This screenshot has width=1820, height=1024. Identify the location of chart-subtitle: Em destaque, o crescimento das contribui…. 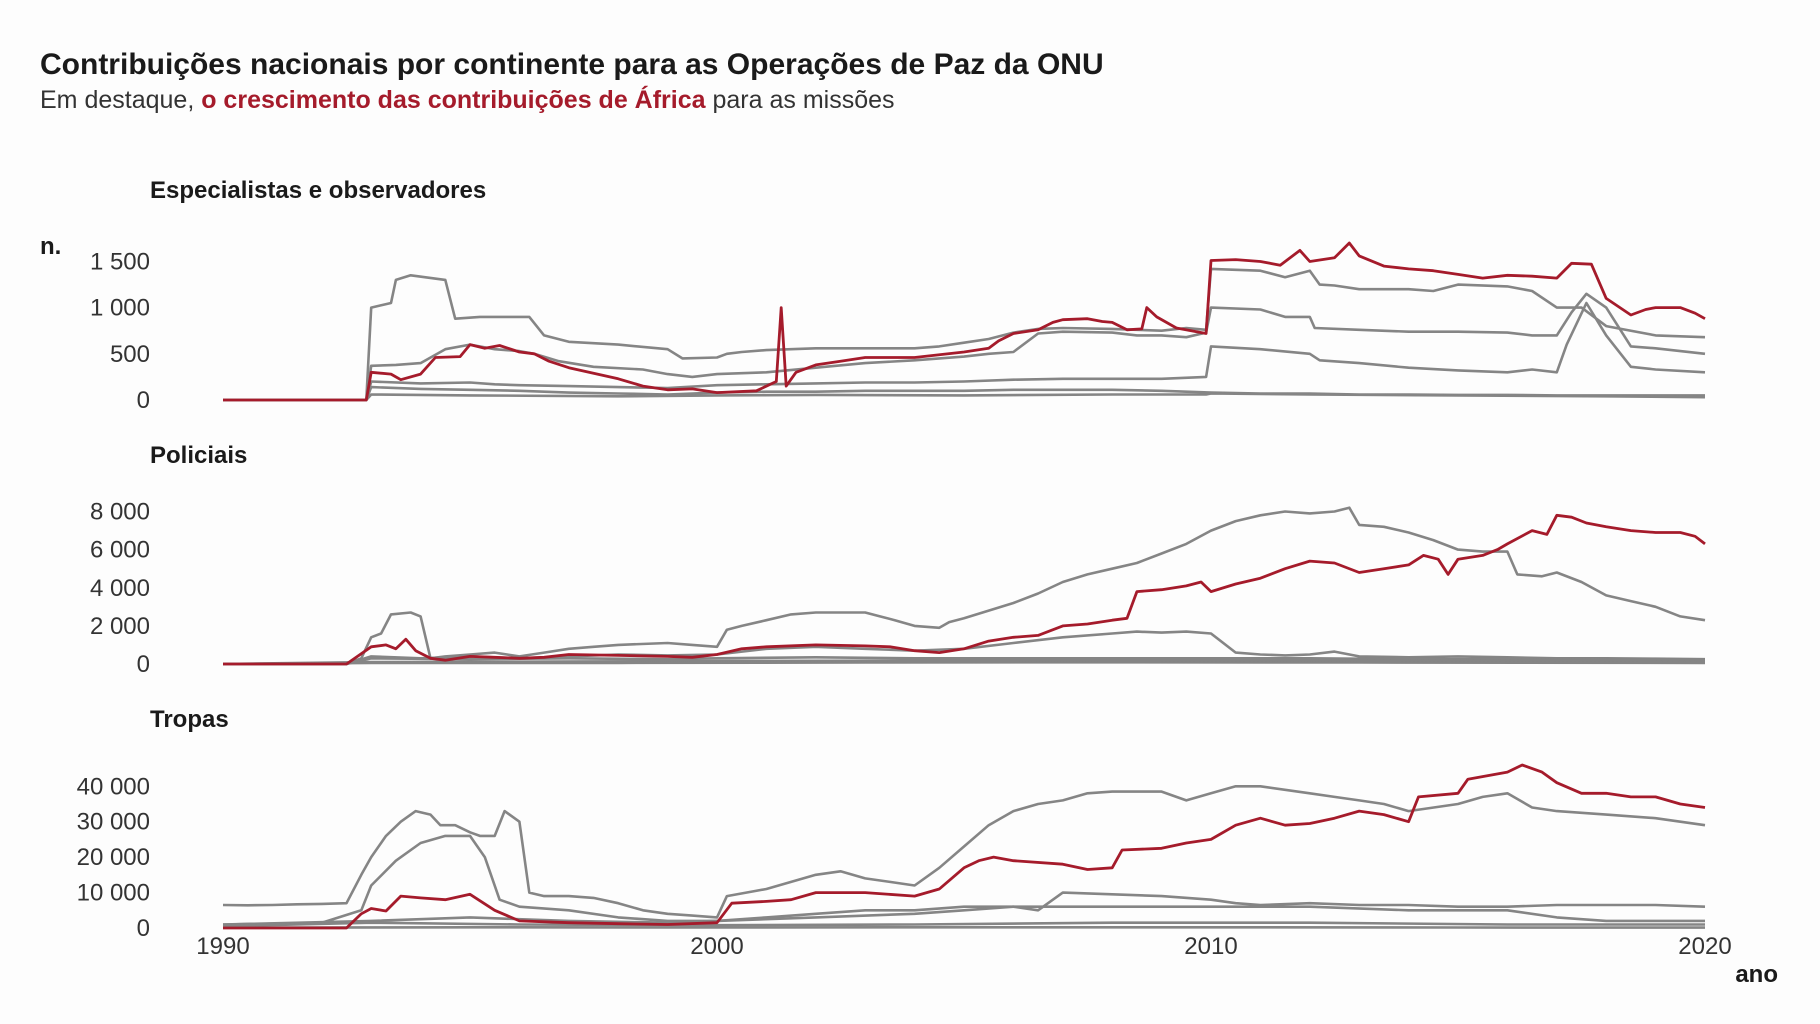
(467, 100).